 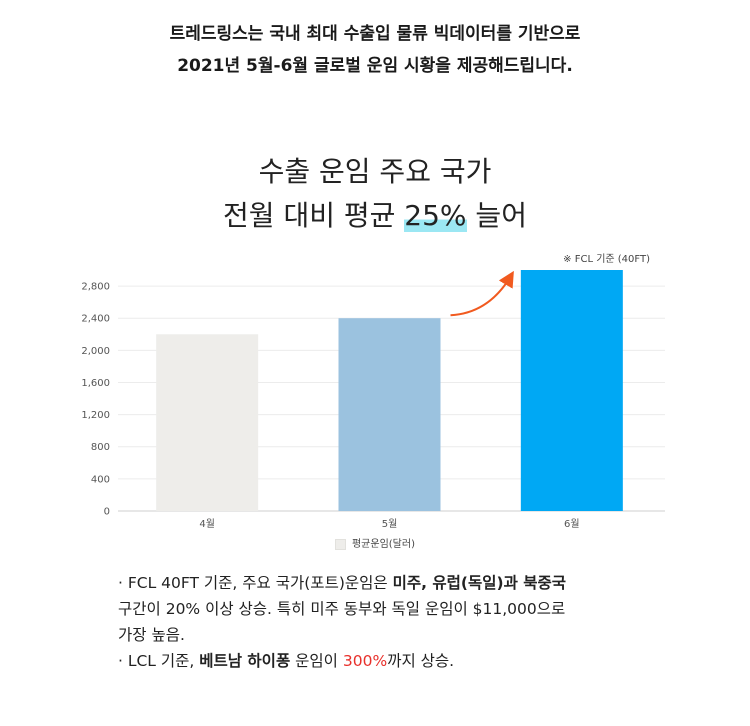 What do you see at coordinates (496, 215) in the screenshot?
I see `headline-post: 늘어` at bounding box center [496, 215].